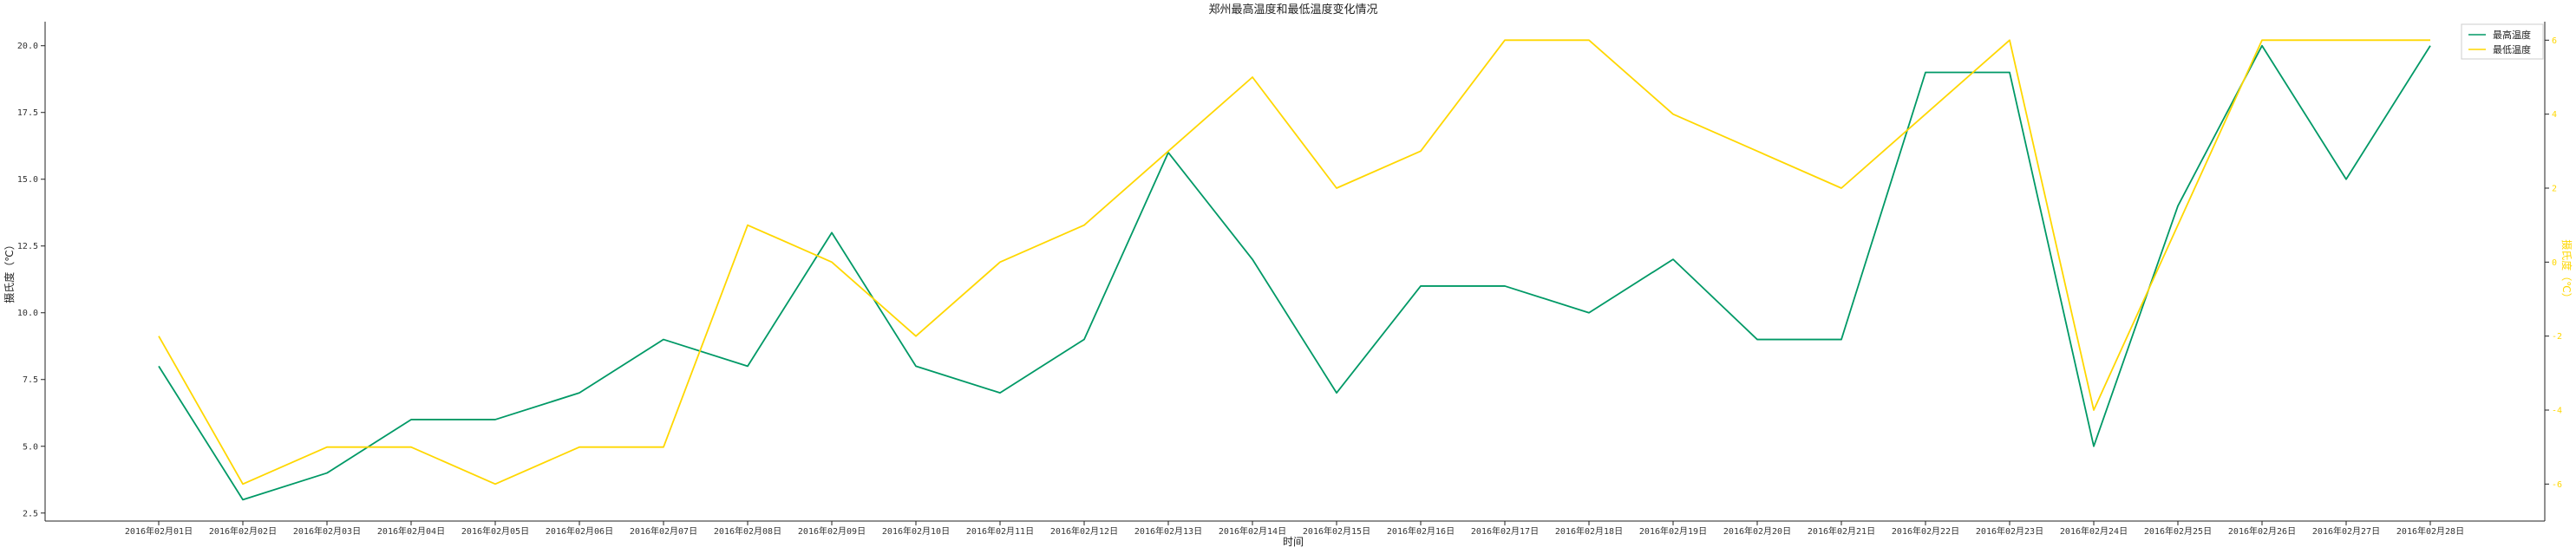 The image size is (2576, 554). What do you see at coordinates (159, 531) in the screenshot?
I see `x-tick-label: 2016年02月01日` at bounding box center [159, 531].